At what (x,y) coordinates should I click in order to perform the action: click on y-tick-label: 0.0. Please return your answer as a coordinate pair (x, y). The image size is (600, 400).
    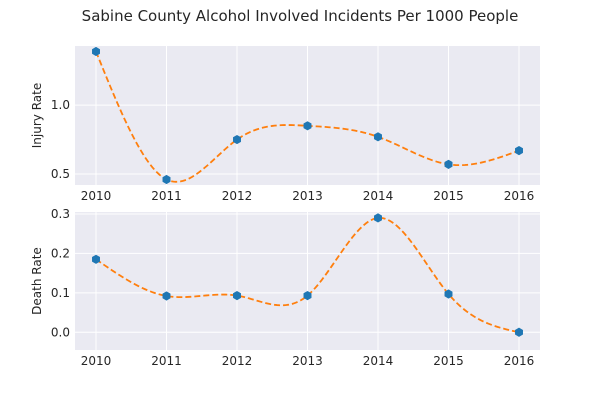
    Looking at the image, I should click on (60, 332).